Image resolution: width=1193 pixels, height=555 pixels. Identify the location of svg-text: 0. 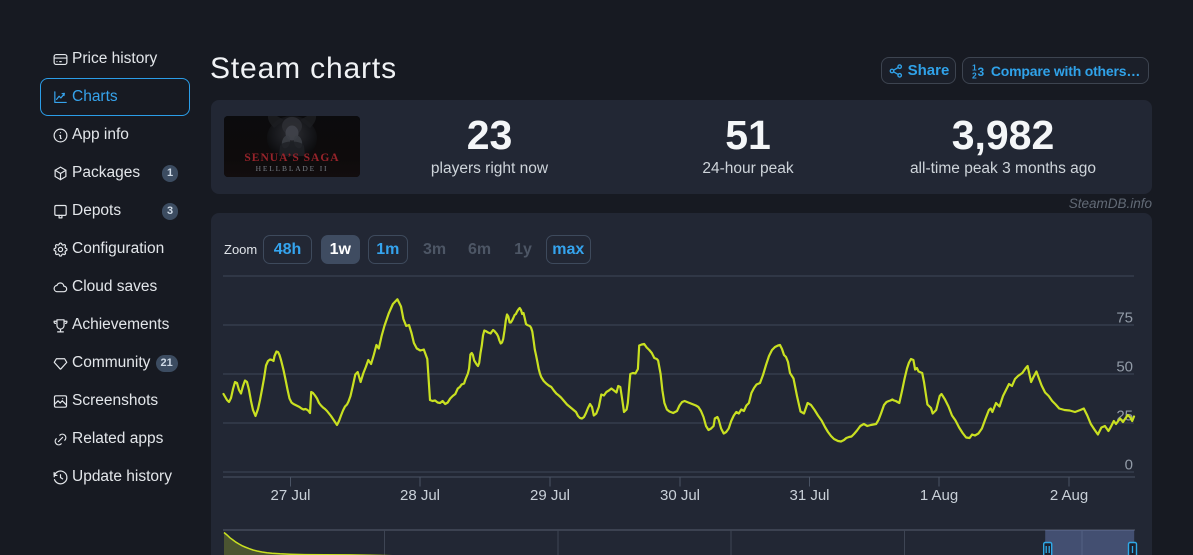
(1129, 465).